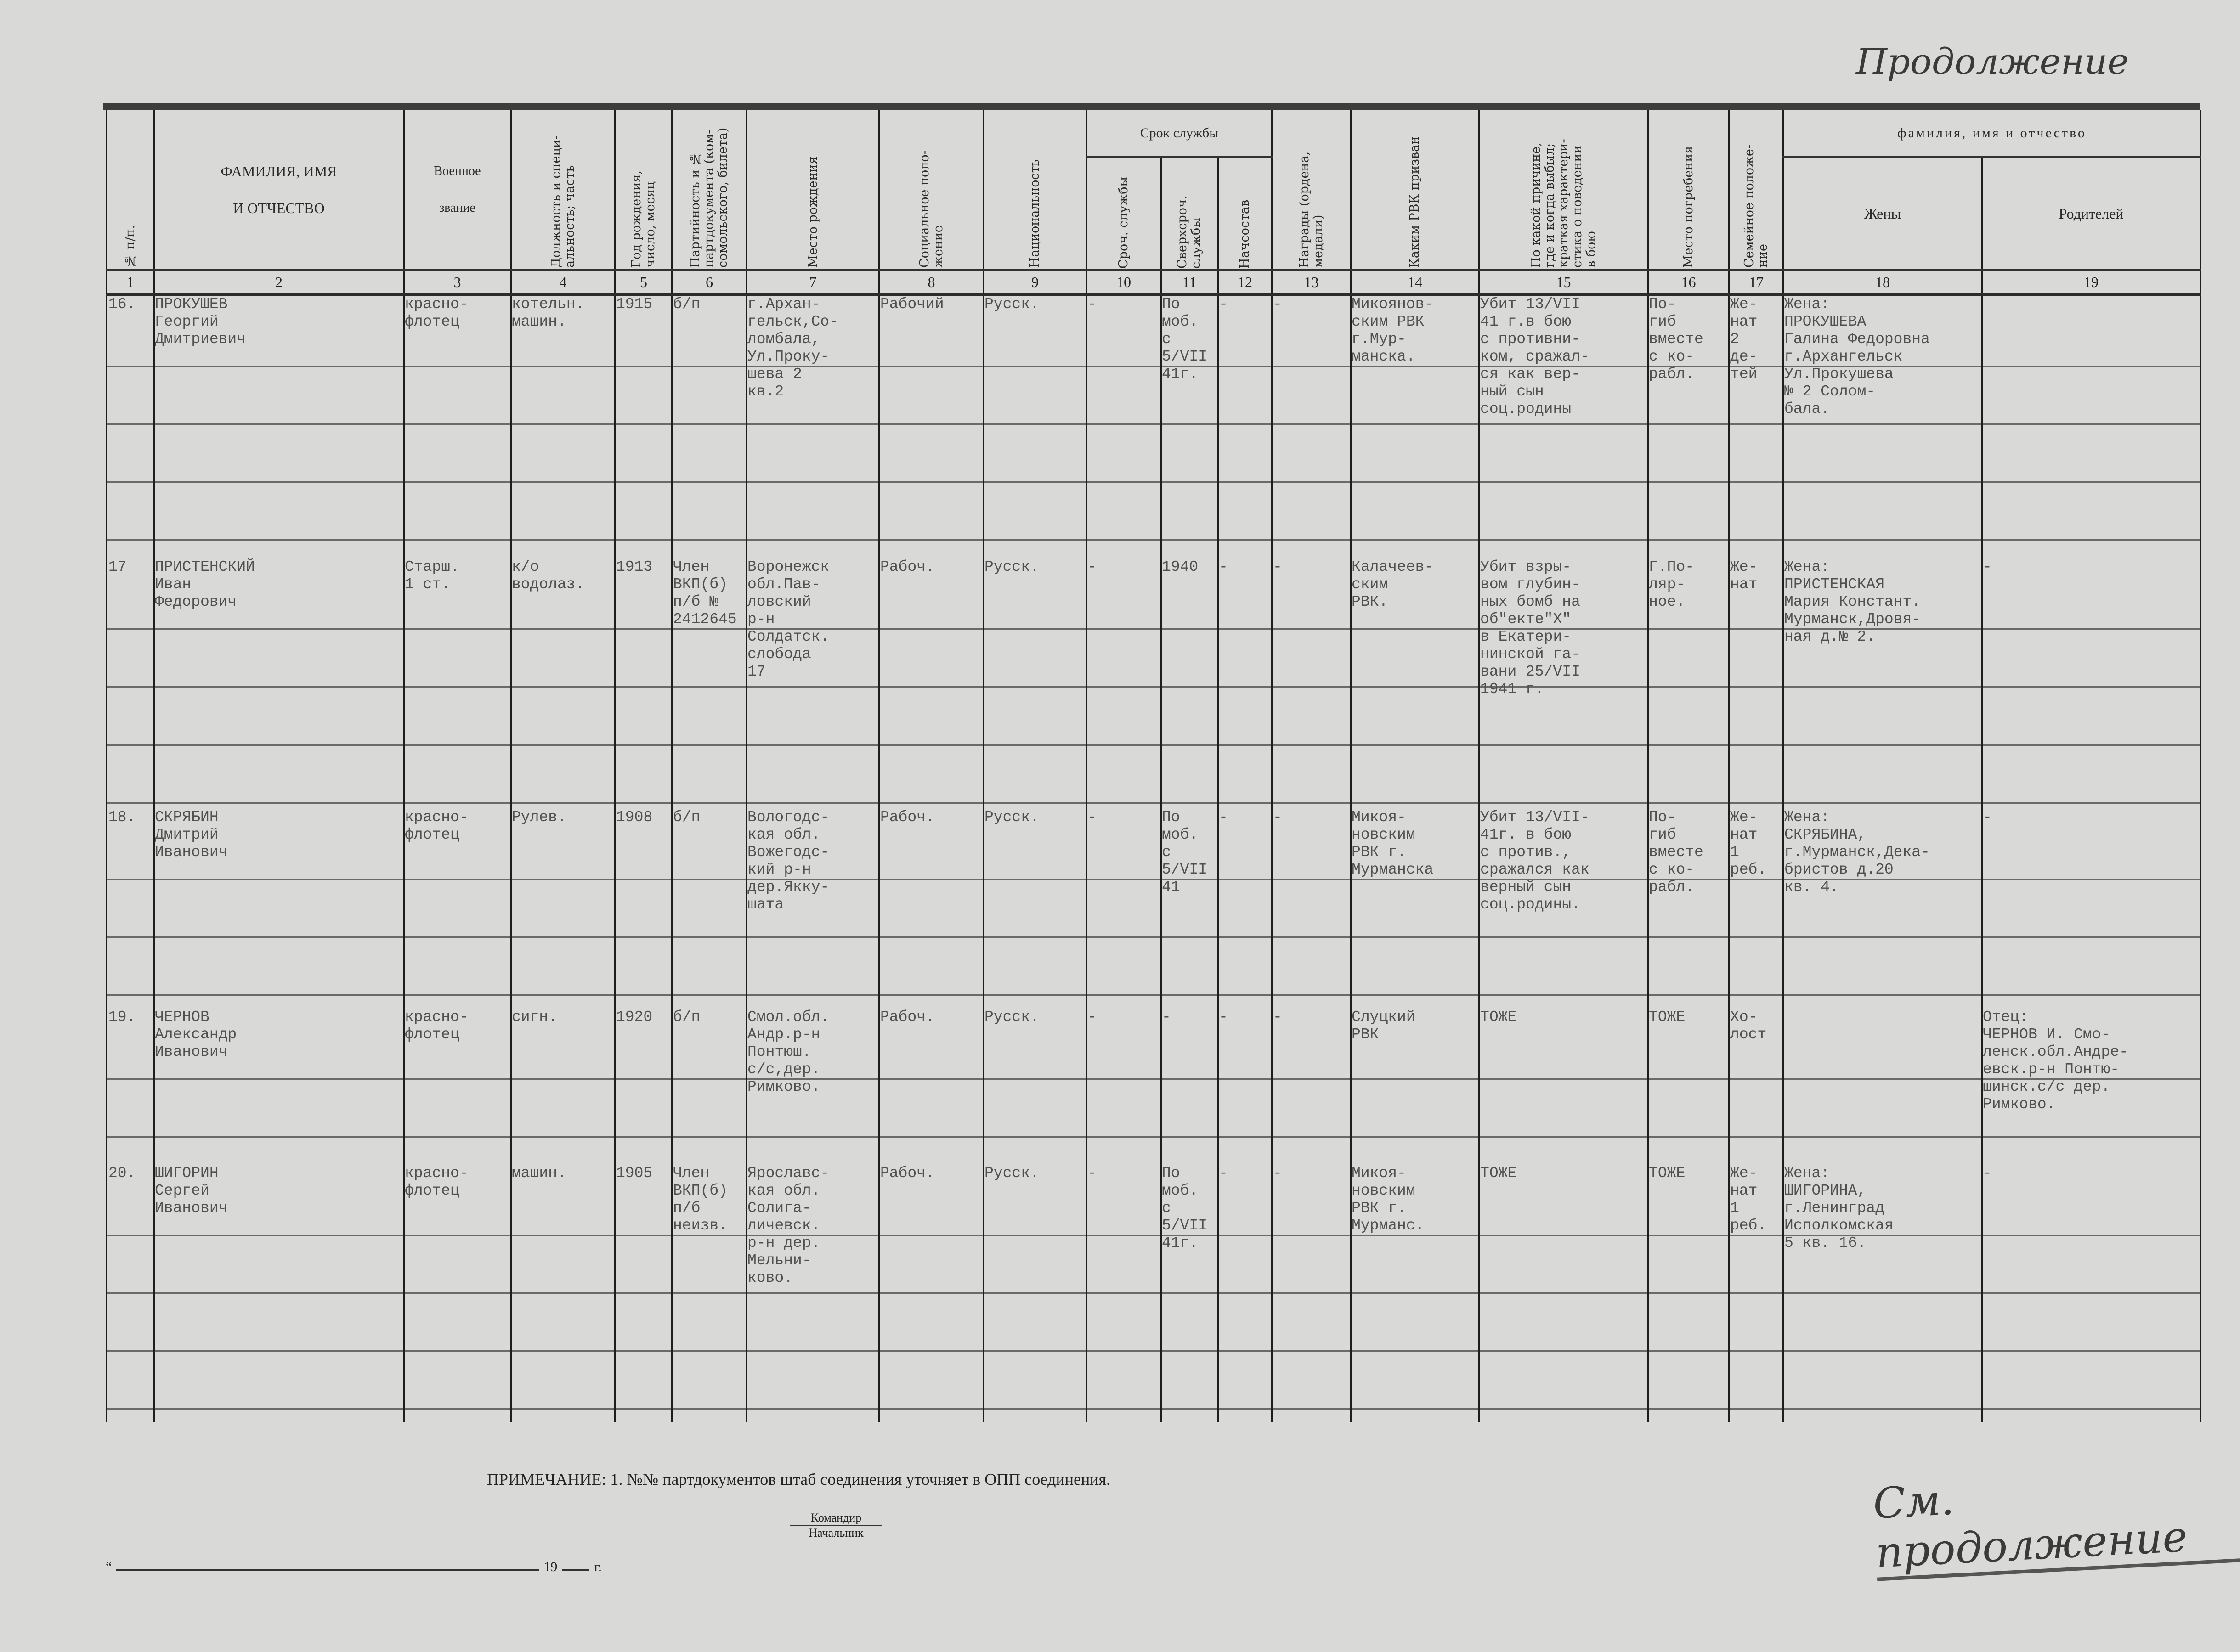 Image resolution: width=2240 pixels, height=1652 pixels. I want to click on cell-col-14: Микоя- новским РВК г. Мурманска, so click(1416, 909).